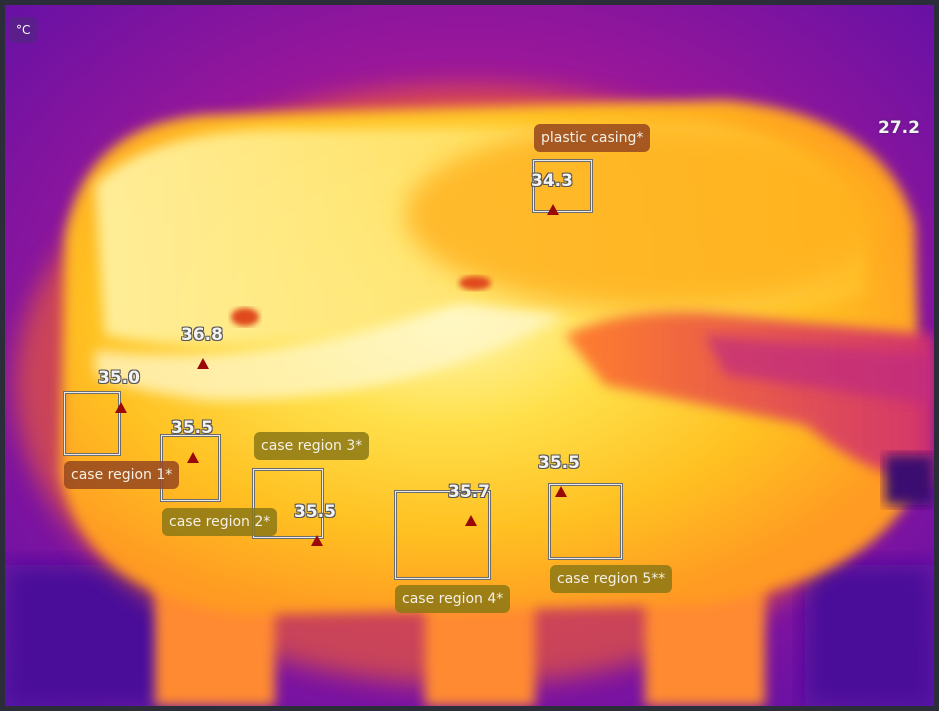 This screenshot has width=939, height=711. Describe the element at coordinates (23, 30) in the screenshot. I see `unit-badge: °C` at that location.